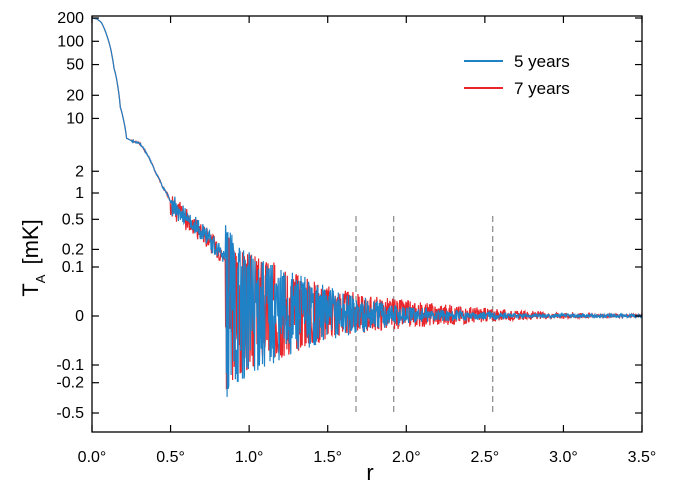 This screenshot has height=486, width=692. What do you see at coordinates (542, 88) in the screenshot?
I see `legend-label: 7 years` at bounding box center [542, 88].